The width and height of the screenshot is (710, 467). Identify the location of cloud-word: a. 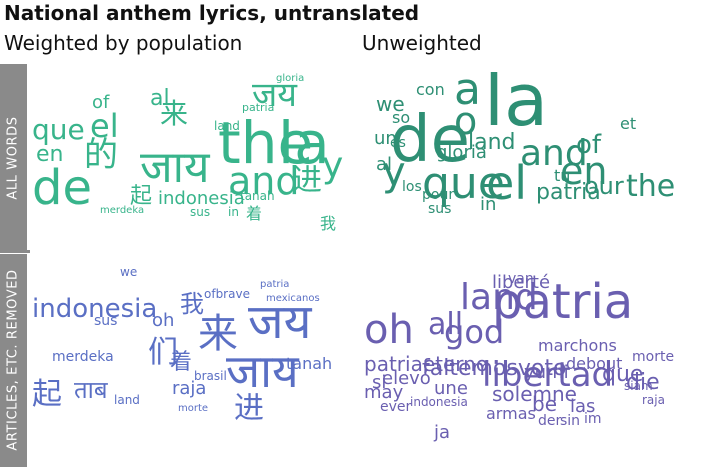
(467, 93).